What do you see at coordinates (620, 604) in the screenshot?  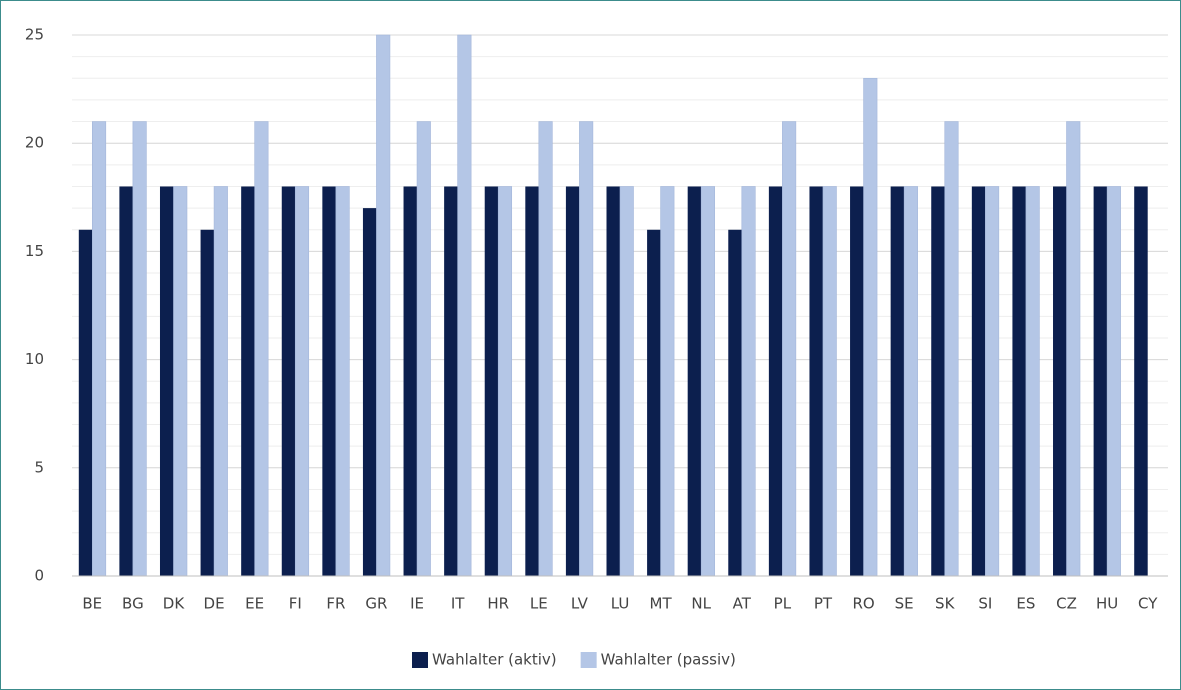 I see `x-tick-label: LU` at bounding box center [620, 604].